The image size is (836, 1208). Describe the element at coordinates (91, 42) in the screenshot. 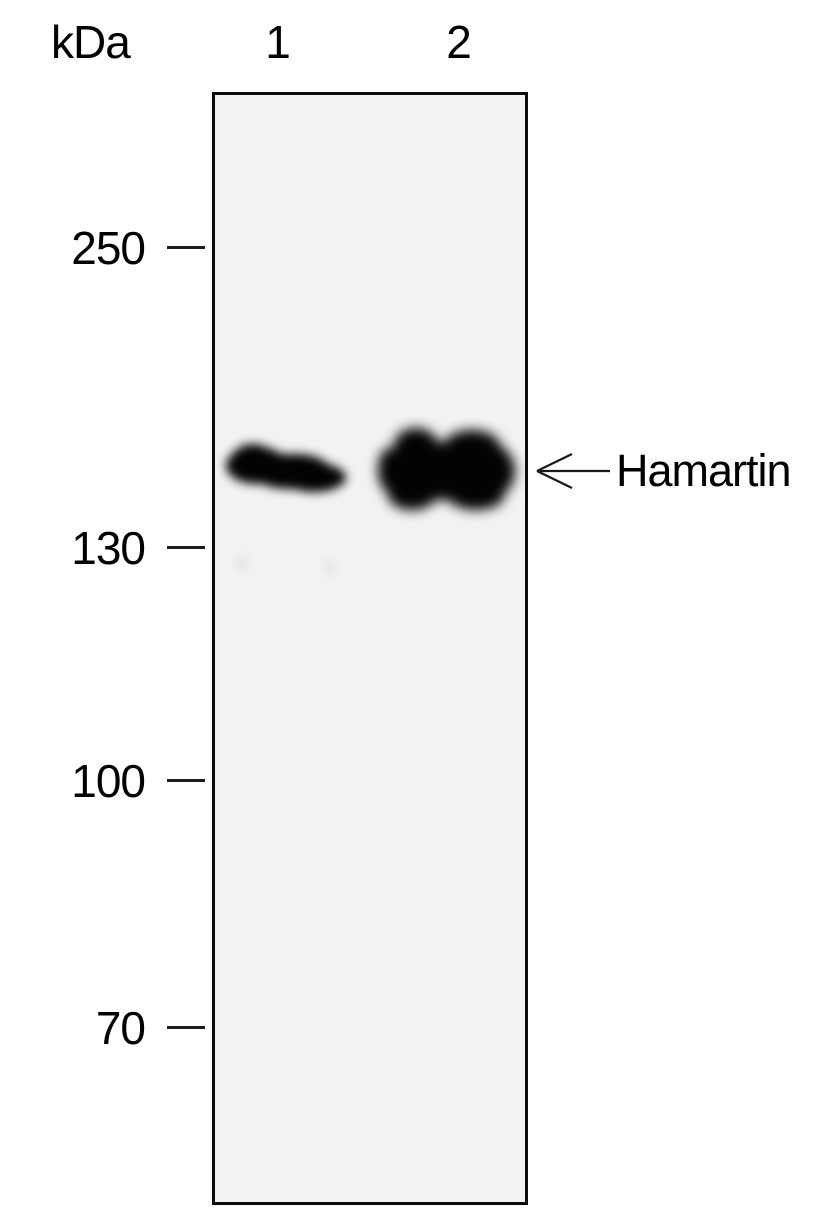

I see `unit-label: kDa` at that location.